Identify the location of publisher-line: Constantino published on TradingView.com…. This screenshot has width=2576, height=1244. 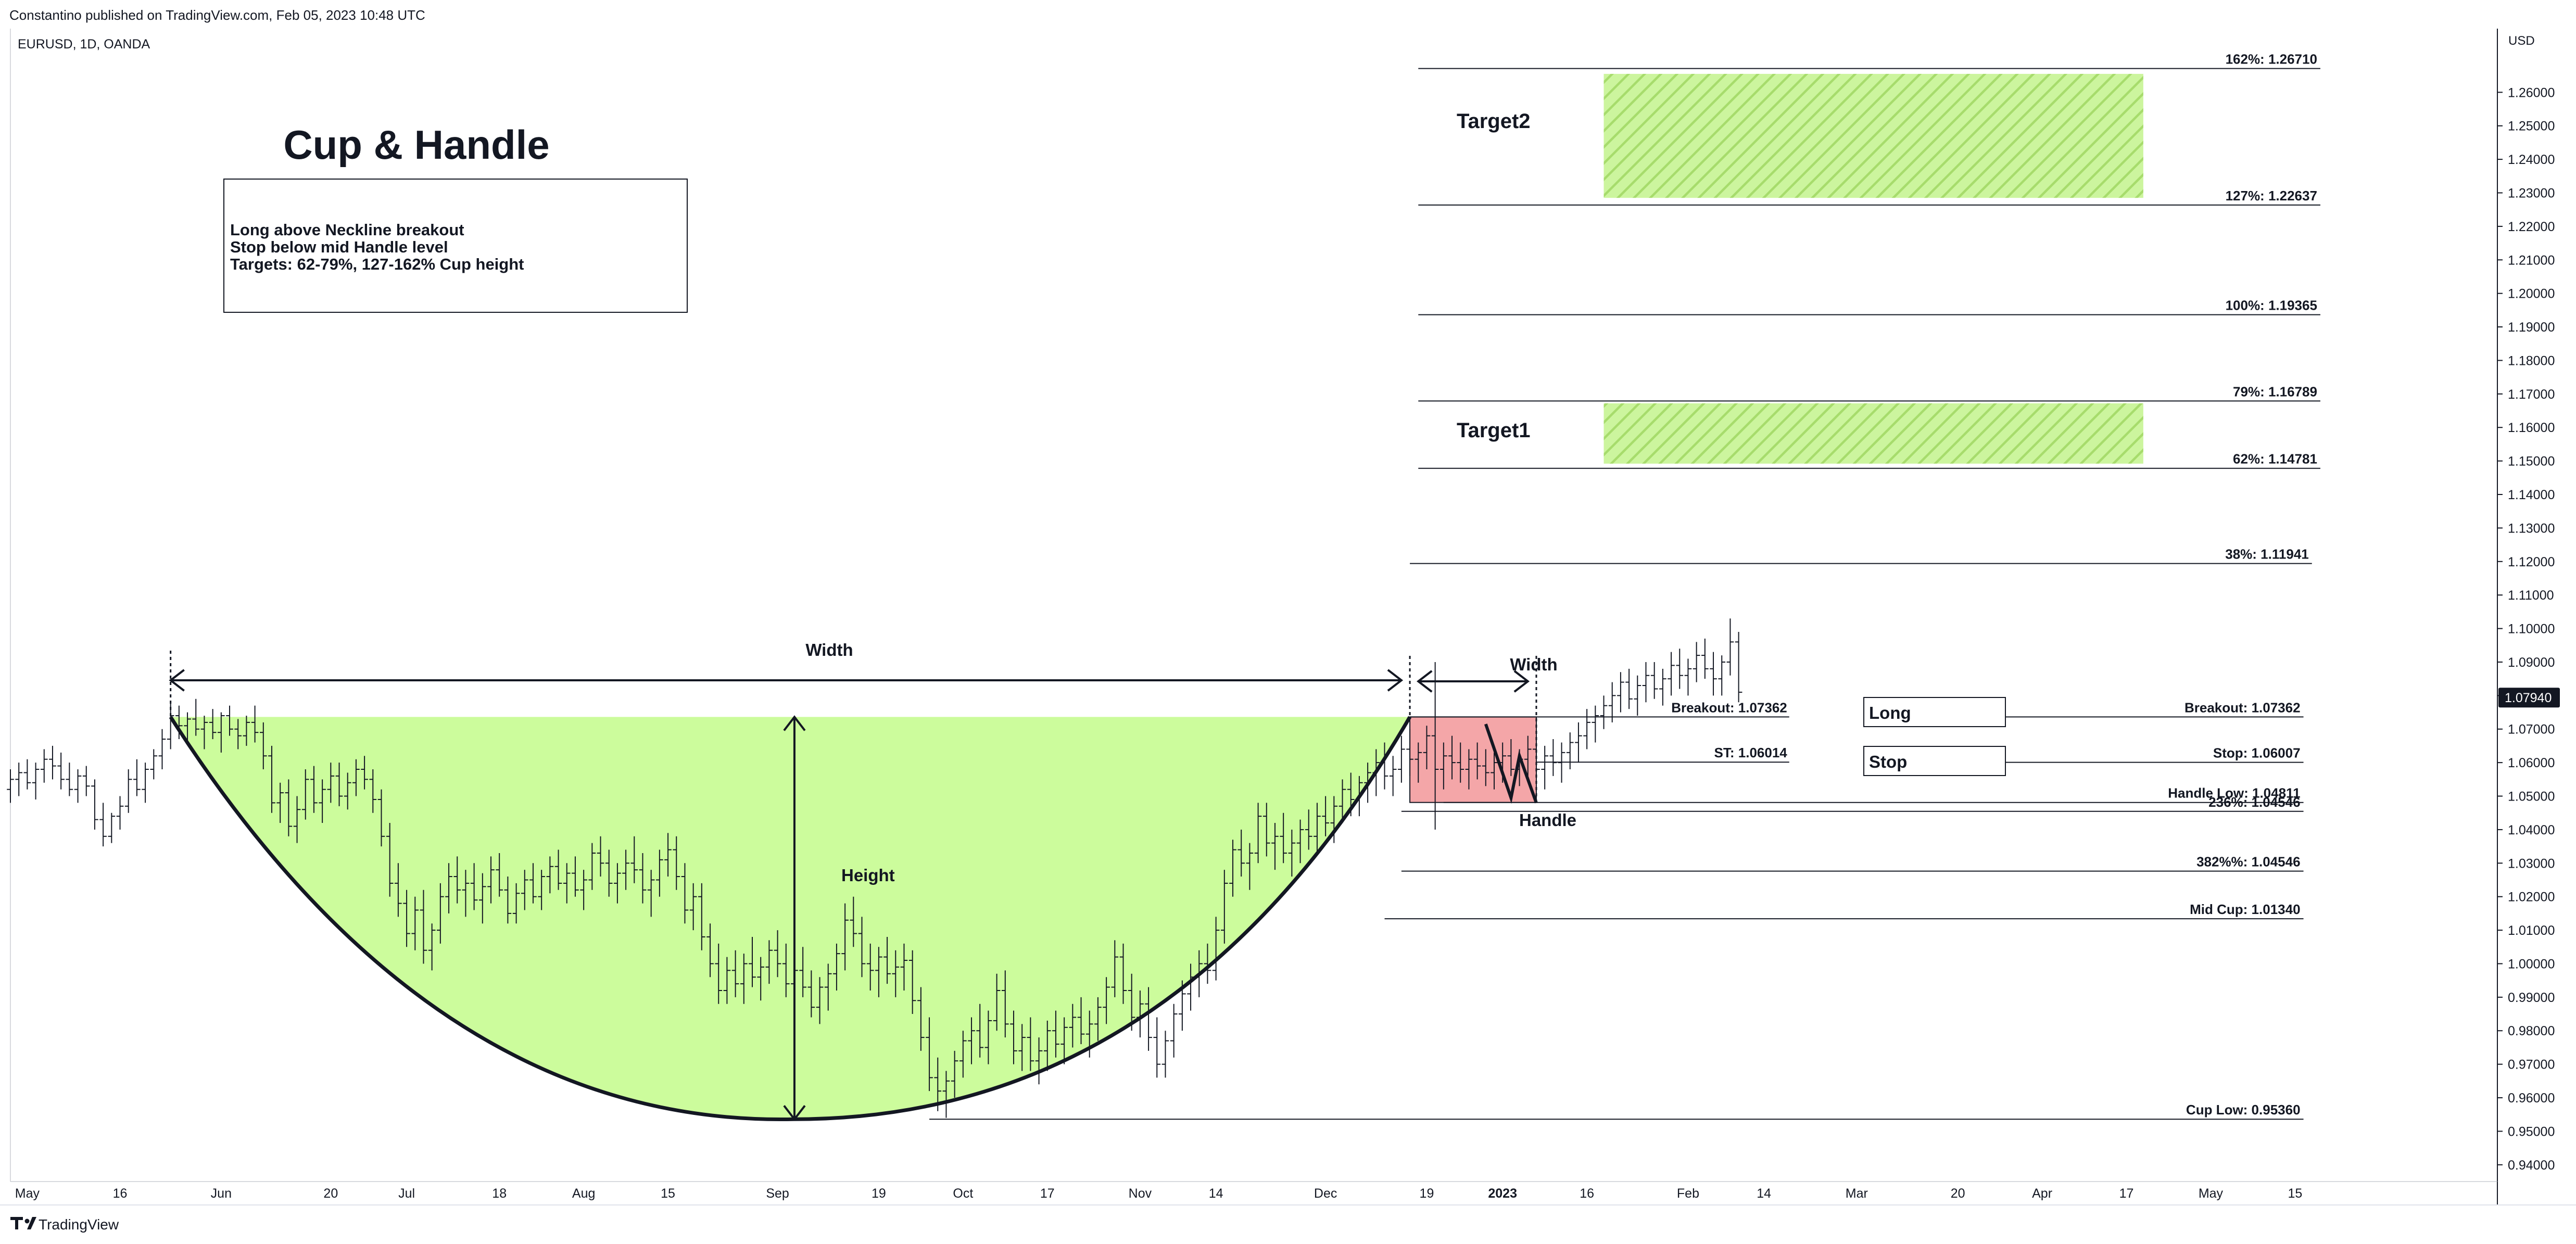
(217, 15).